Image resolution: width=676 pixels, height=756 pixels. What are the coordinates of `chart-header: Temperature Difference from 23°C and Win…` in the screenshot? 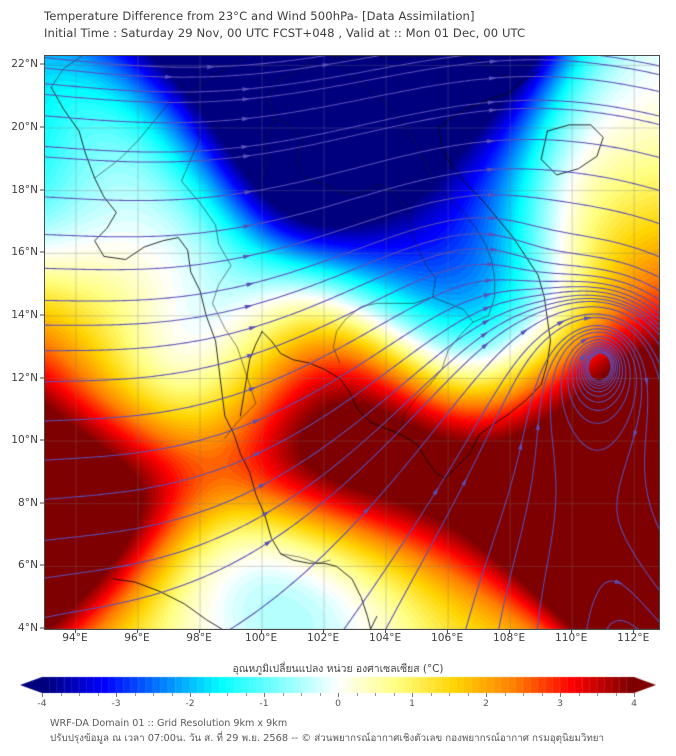 It's located at (354, 25).